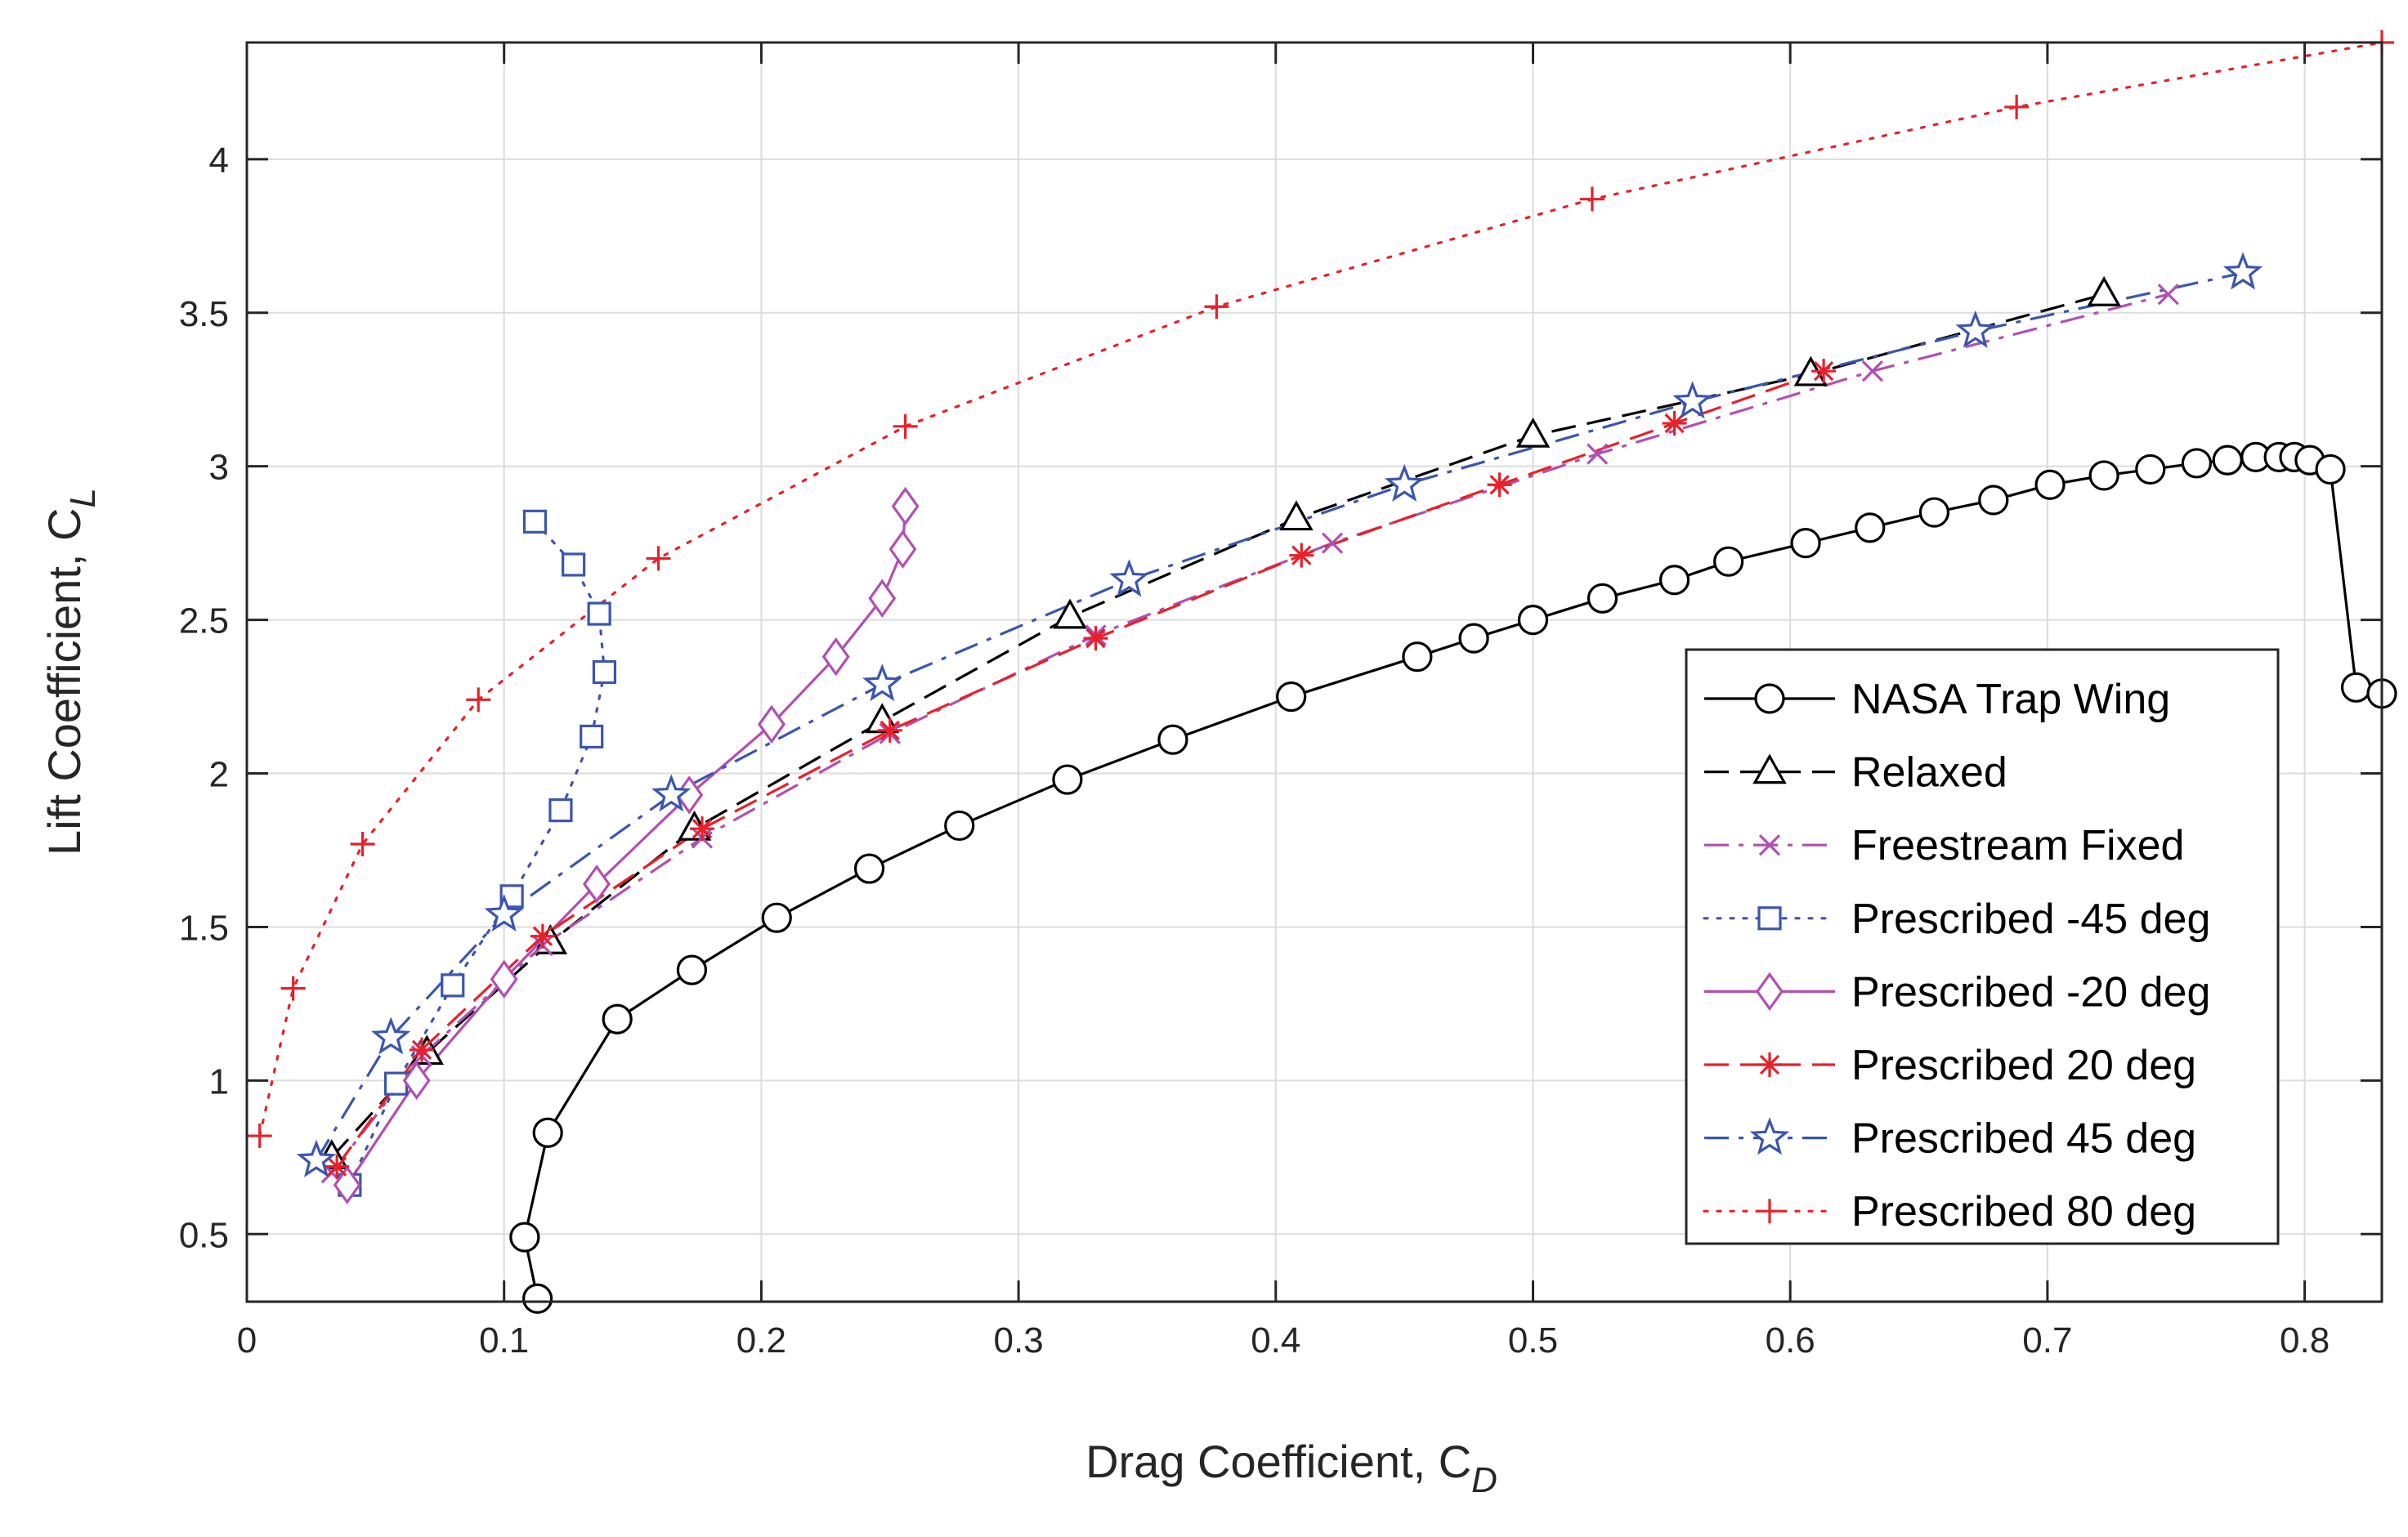 This screenshot has height=1537, width=2408. I want to click on y-tick-label: 3.5, so click(204, 314).